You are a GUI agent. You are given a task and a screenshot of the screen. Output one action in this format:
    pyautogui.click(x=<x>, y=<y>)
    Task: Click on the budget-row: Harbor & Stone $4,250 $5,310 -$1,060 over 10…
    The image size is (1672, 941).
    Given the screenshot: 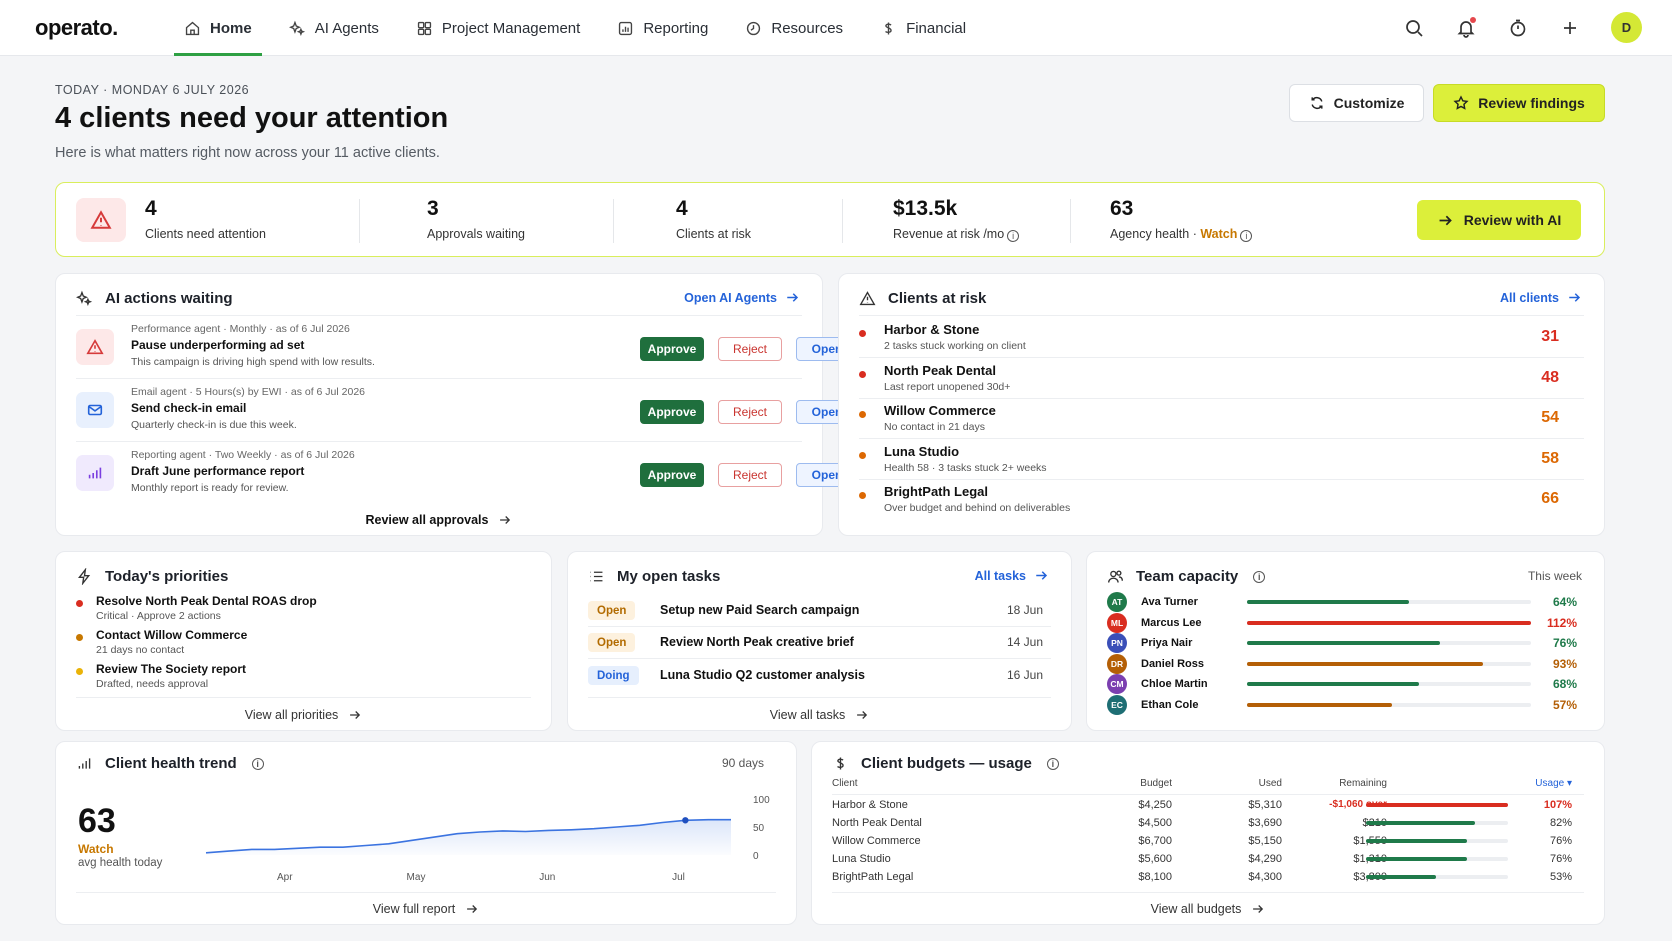 What is the action you would take?
    pyautogui.click(x=1202, y=807)
    